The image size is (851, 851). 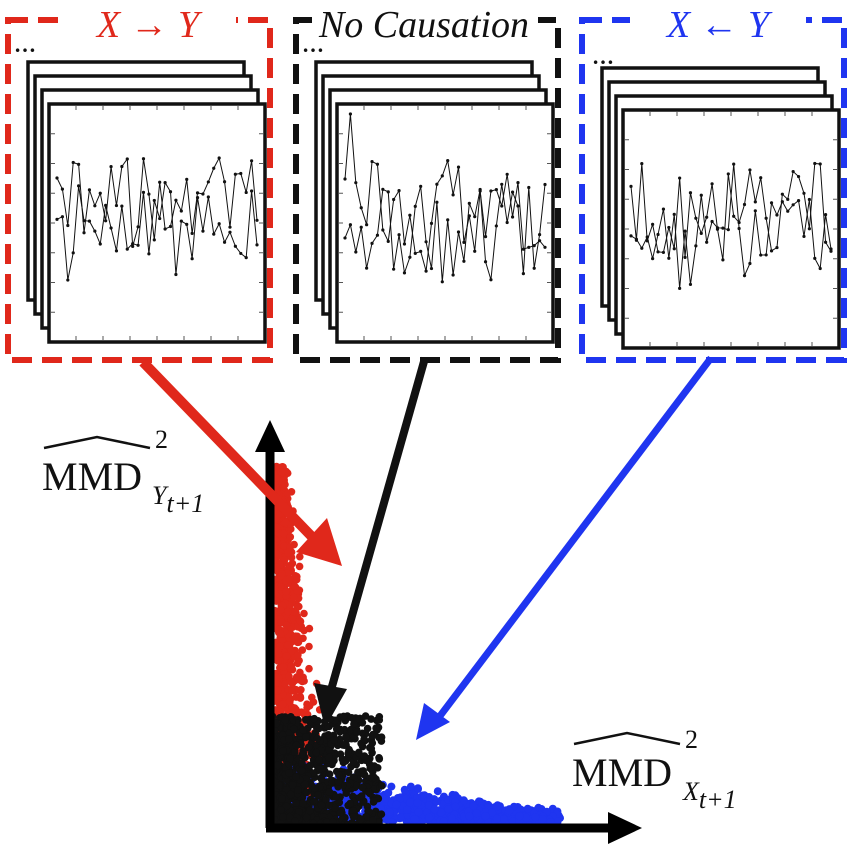 What do you see at coordinates (627, 738) in the screenshot?
I see `x-axis-label-hat` at bounding box center [627, 738].